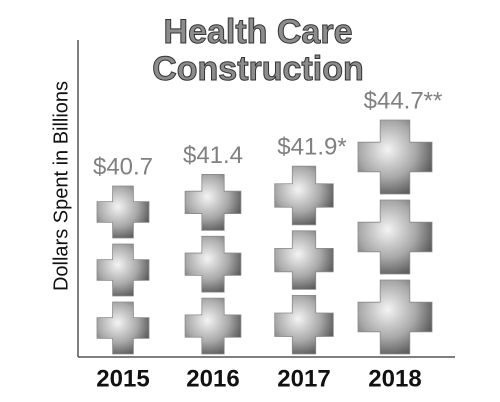  What do you see at coordinates (394, 378) in the screenshot?
I see `x-tick-label: 2018` at bounding box center [394, 378].